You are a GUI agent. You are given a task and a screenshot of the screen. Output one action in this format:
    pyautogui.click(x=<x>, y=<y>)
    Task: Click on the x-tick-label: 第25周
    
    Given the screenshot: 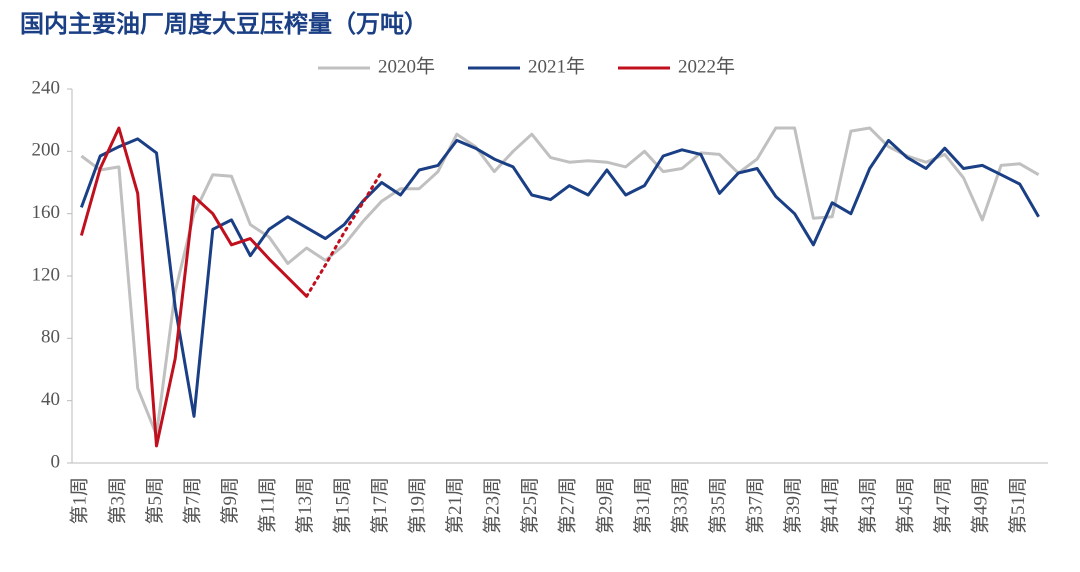 What is the action you would take?
    pyautogui.click(x=530, y=505)
    